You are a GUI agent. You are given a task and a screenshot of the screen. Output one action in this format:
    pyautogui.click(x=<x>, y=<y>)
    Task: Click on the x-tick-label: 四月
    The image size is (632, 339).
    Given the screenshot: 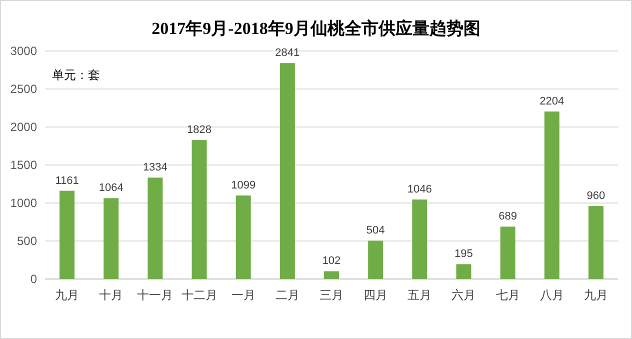 What is the action you would take?
    pyautogui.click(x=376, y=295)
    